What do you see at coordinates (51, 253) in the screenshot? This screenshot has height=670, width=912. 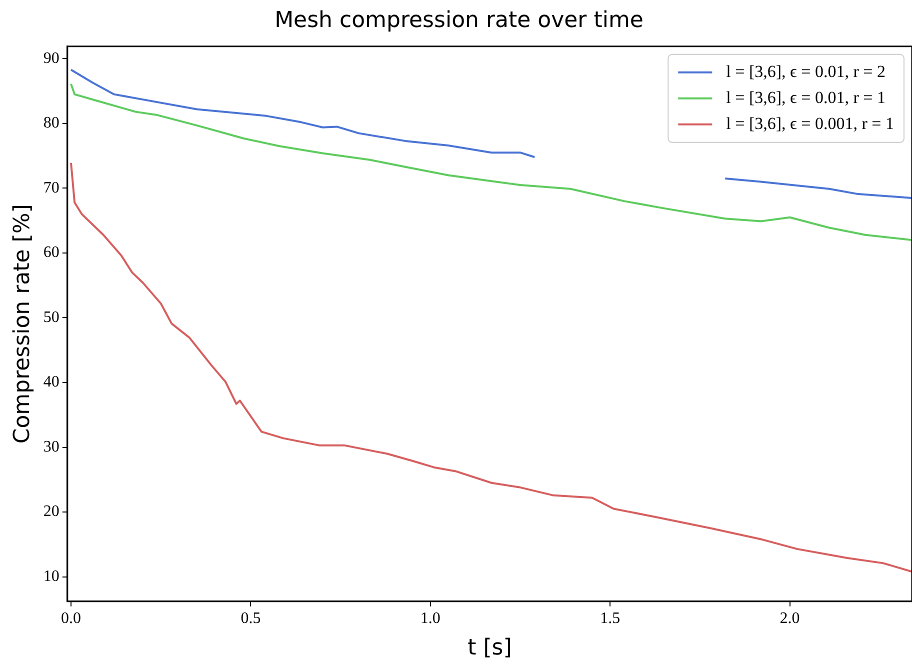 I see `y-tick-label: 60` at bounding box center [51, 253].